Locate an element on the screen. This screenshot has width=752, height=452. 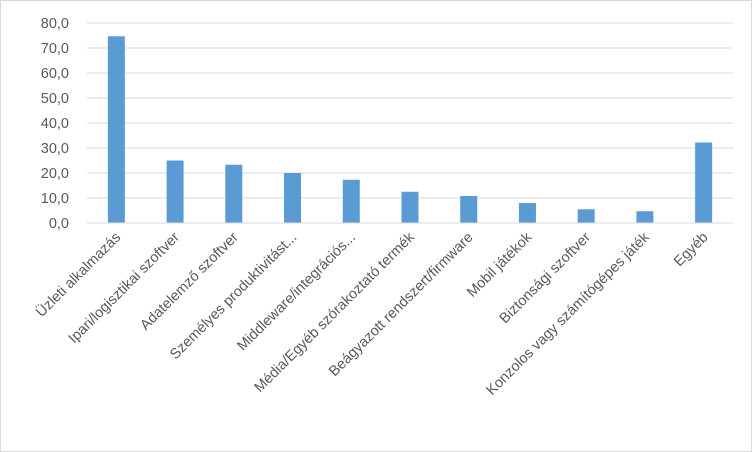
y-tick-label: 70,0 is located at coordinates (55, 49).